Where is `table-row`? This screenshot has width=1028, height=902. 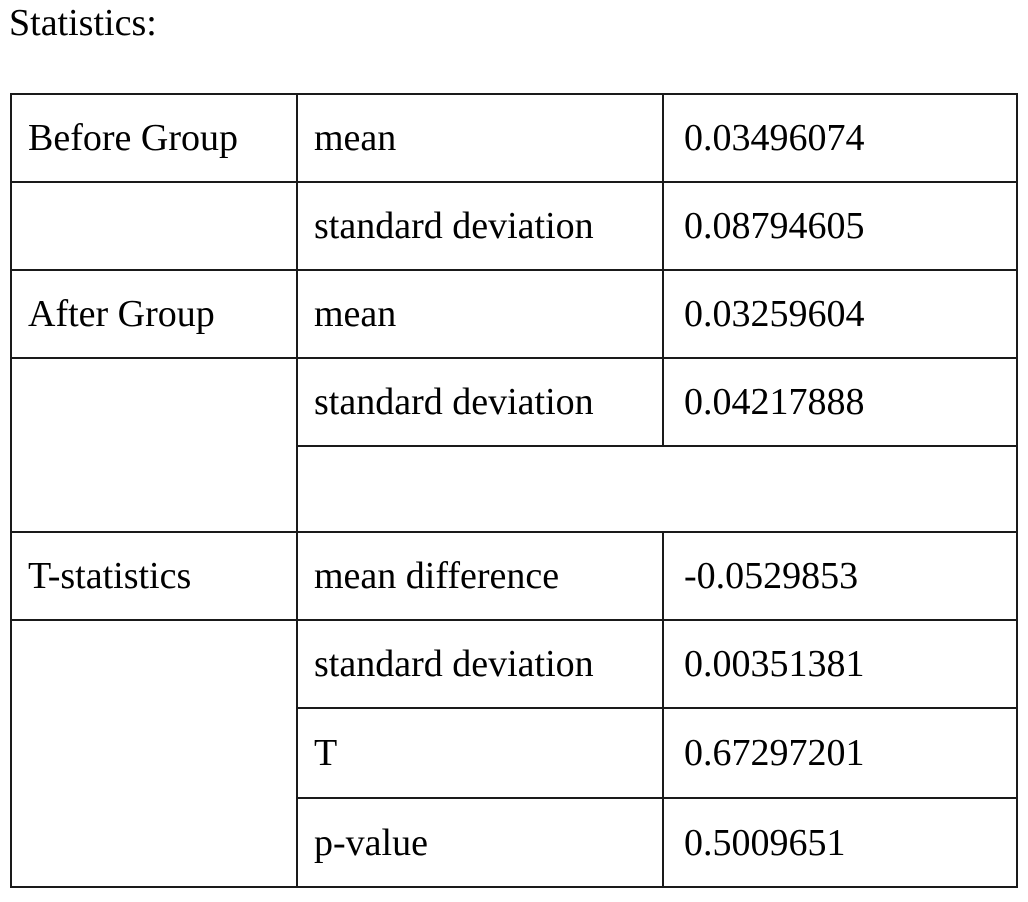 table-row is located at coordinates (514, 489).